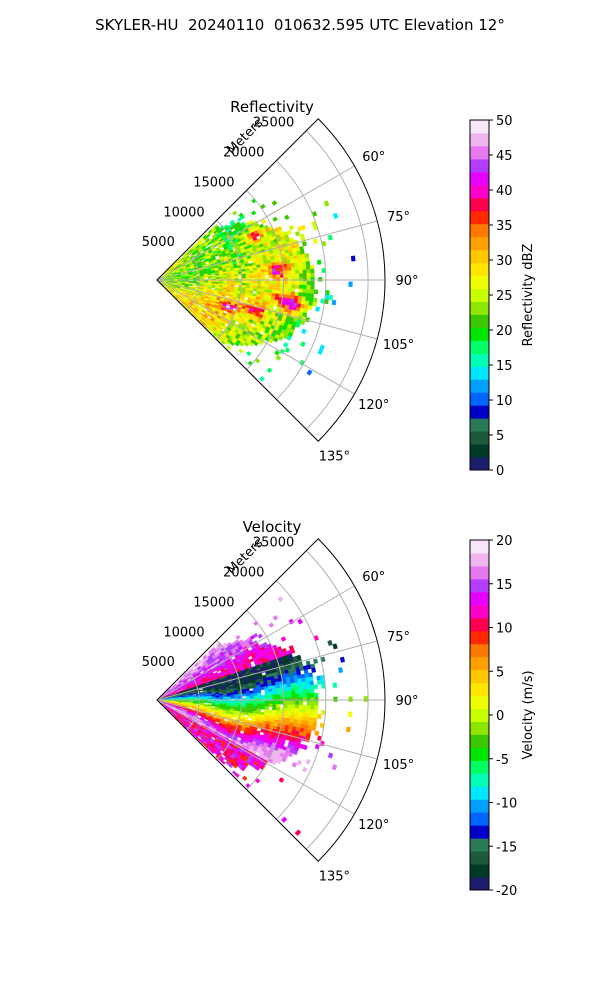 Image resolution: width=600 pixels, height=1000 pixels. What do you see at coordinates (500, 471) in the screenshot?
I see `colorbar-tick-label: 0` at bounding box center [500, 471].